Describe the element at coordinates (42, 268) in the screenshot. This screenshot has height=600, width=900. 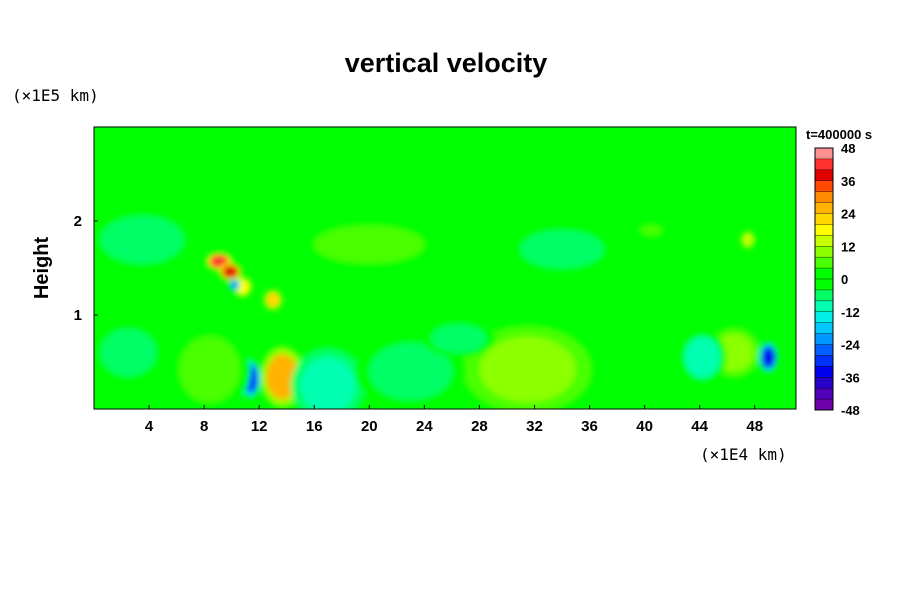
I see `y-axis-title: Height` at that location.